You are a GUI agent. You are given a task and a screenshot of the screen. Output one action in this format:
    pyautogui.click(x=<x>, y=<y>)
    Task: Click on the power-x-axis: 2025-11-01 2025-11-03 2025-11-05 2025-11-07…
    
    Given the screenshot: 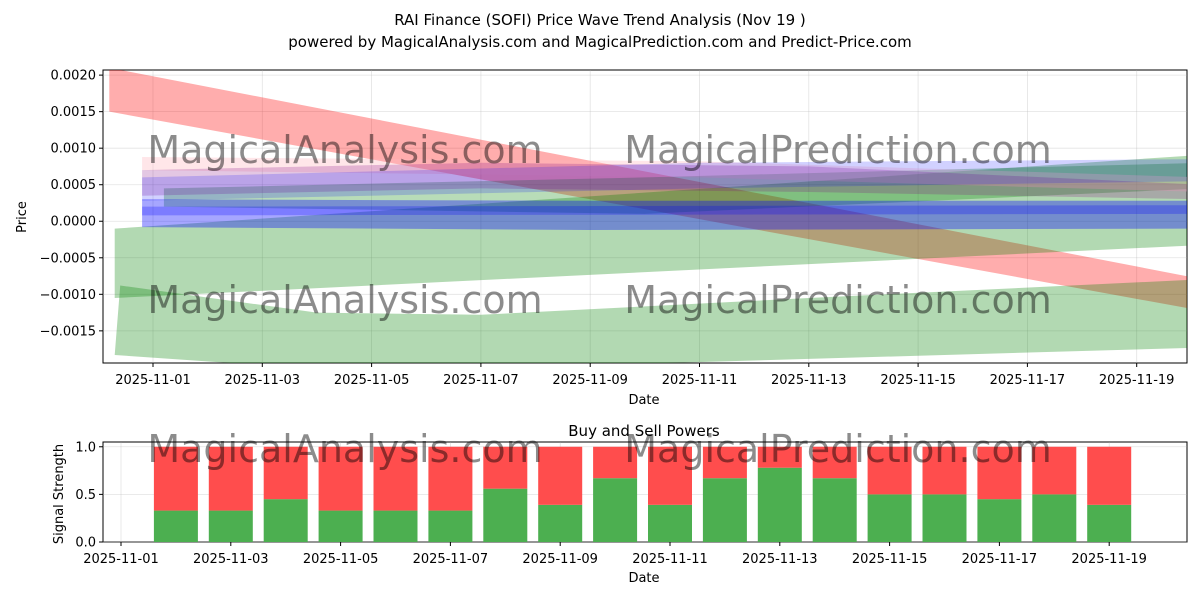 What is the action you would take?
    pyautogui.click(x=615, y=554)
    